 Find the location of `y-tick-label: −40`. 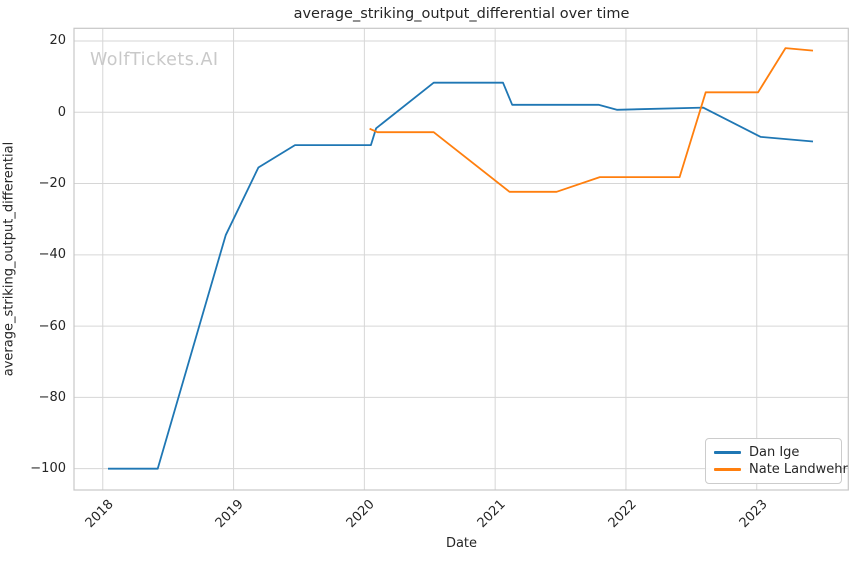

y-tick-label: −40 is located at coordinates (52, 255).